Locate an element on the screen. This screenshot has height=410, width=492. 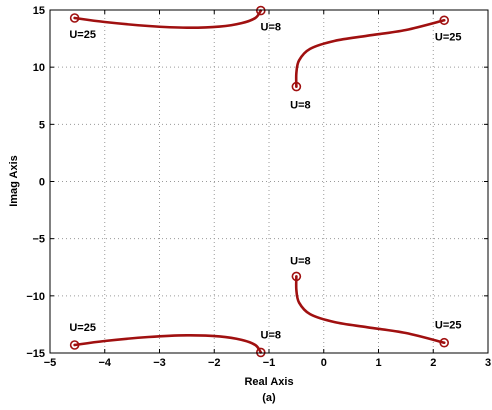
figure-caption: (a) is located at coordinates (269, 398).